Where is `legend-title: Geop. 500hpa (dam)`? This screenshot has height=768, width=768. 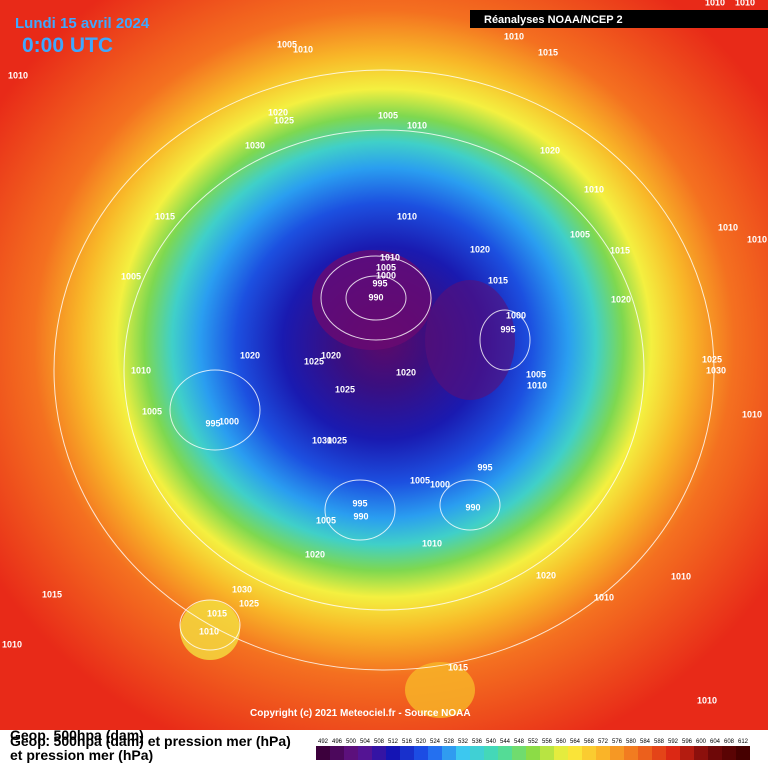
legend-title: Geop. 500hpa (dam) is located at coordinates (77, 735).